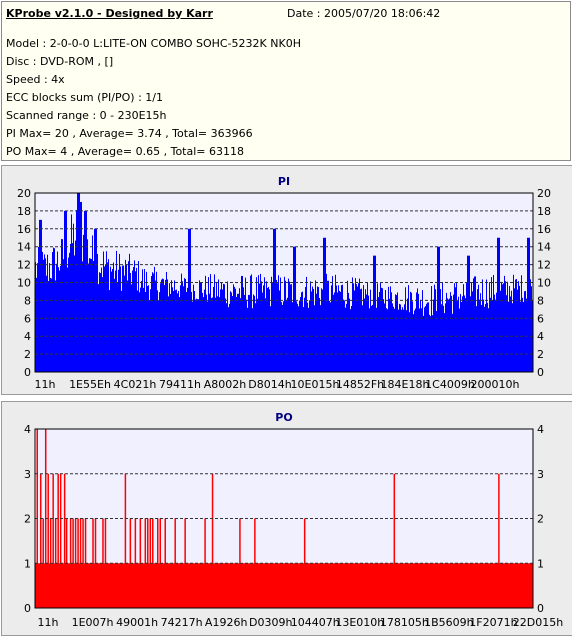 The width and height of the screenshot is (572, 638). What do you see at coordinates (225, 384) in the screenshot?
I see `x-tick-label: A8002h` at bounding box center [225, 384].